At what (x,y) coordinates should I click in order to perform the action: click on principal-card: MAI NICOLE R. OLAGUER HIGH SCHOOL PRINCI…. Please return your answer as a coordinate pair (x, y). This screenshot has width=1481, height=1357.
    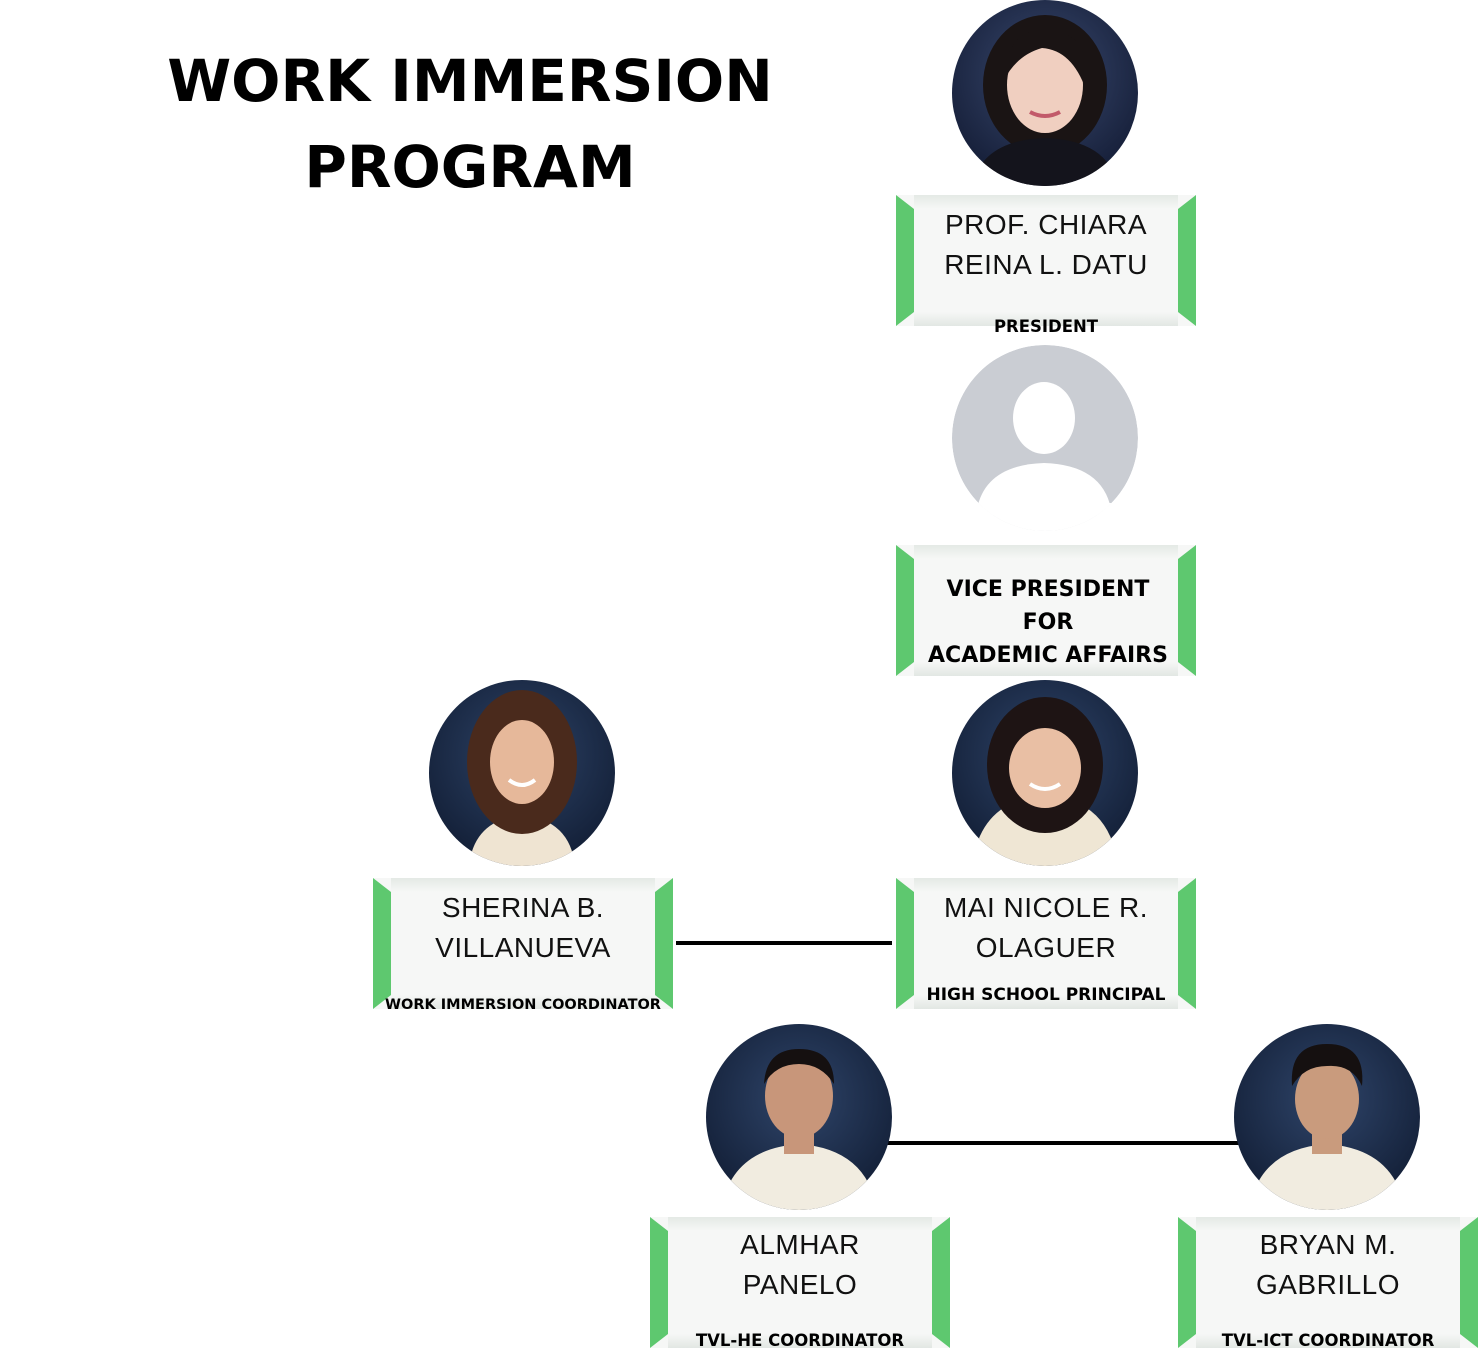
    Looking at the image, I should click on (1046, 943).